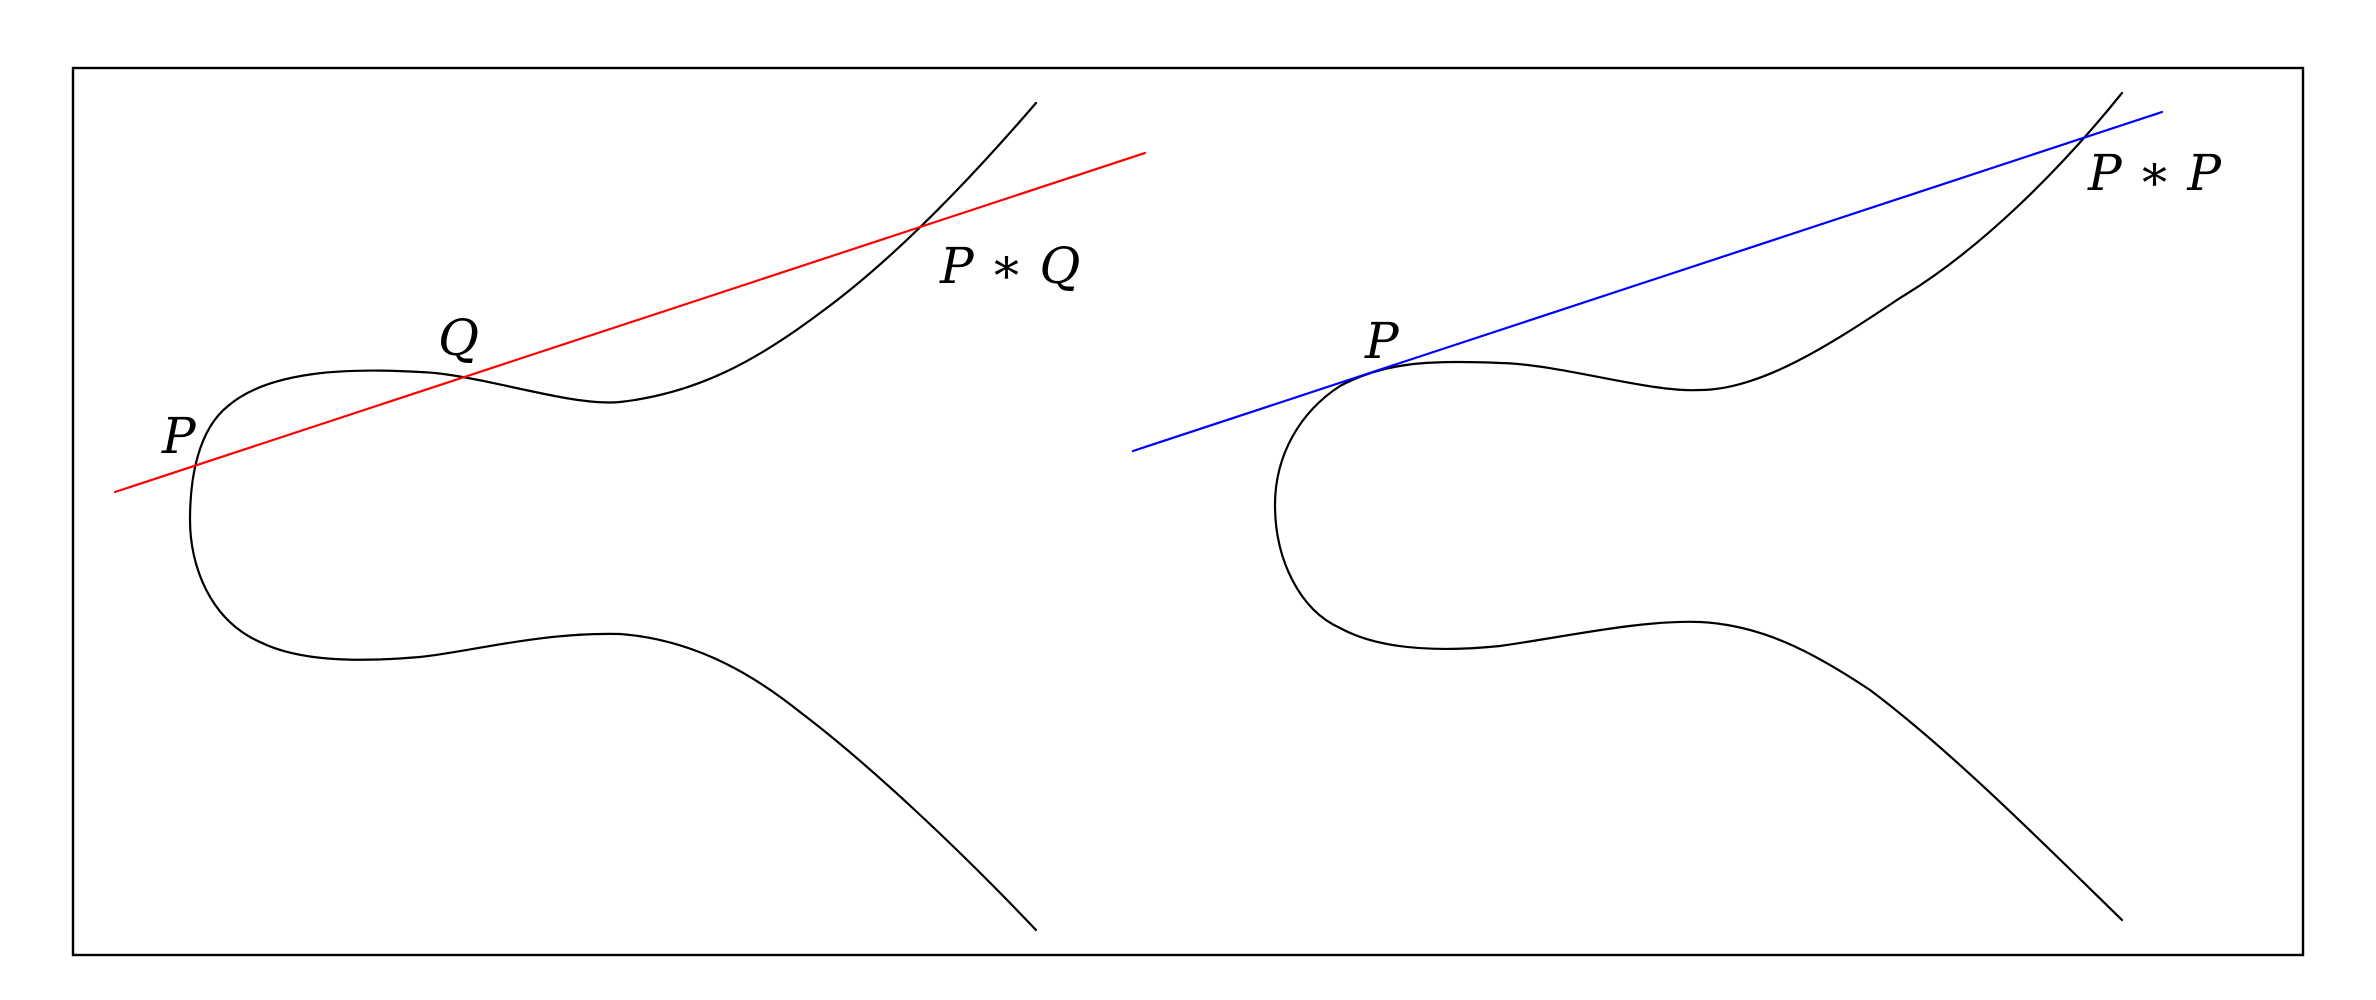  What do you see at coordinates (1647, 281) in the screenshot?
I see `tangent-line` at bounding box center [1647, 281].